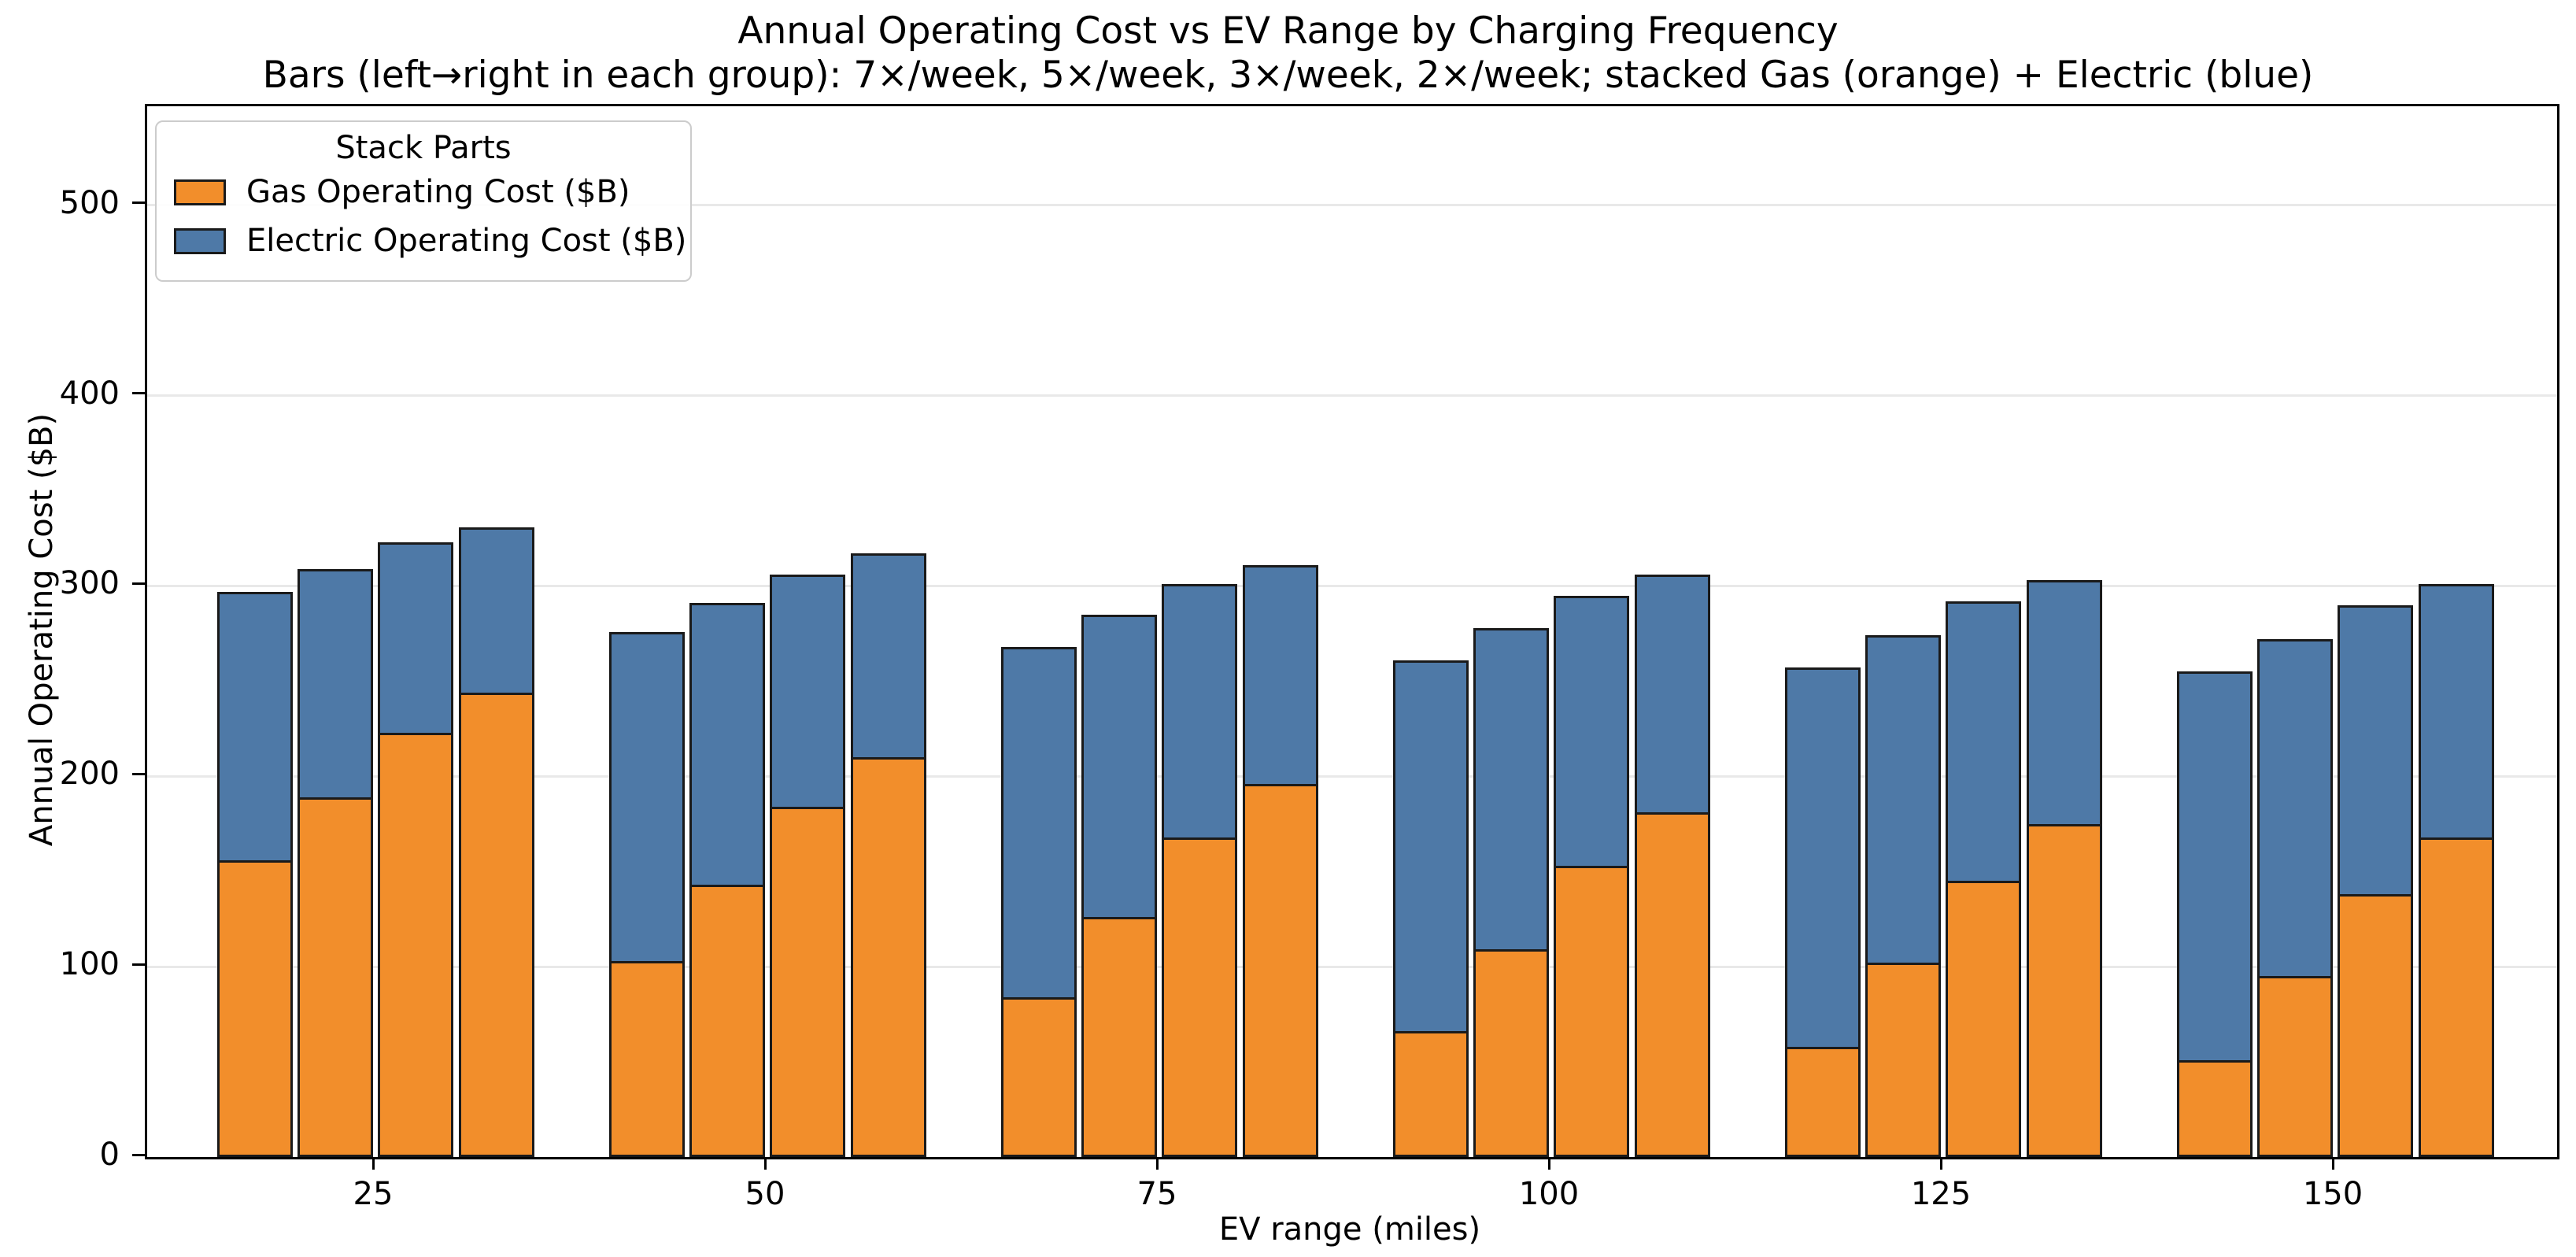 The height and width of the screenshot is (1257, 2576). I want to click on gridline-y400, so click(1352, 395).